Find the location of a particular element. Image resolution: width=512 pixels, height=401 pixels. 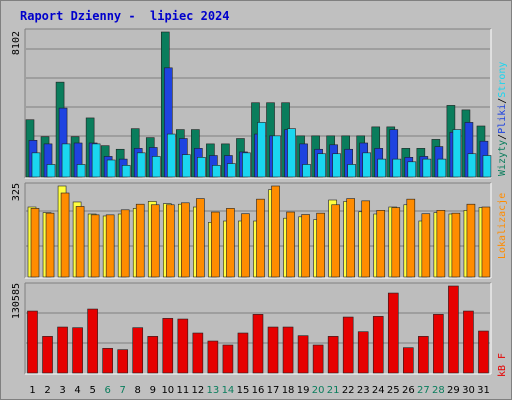

day-label: 30 is located at coordinates (468, 390).